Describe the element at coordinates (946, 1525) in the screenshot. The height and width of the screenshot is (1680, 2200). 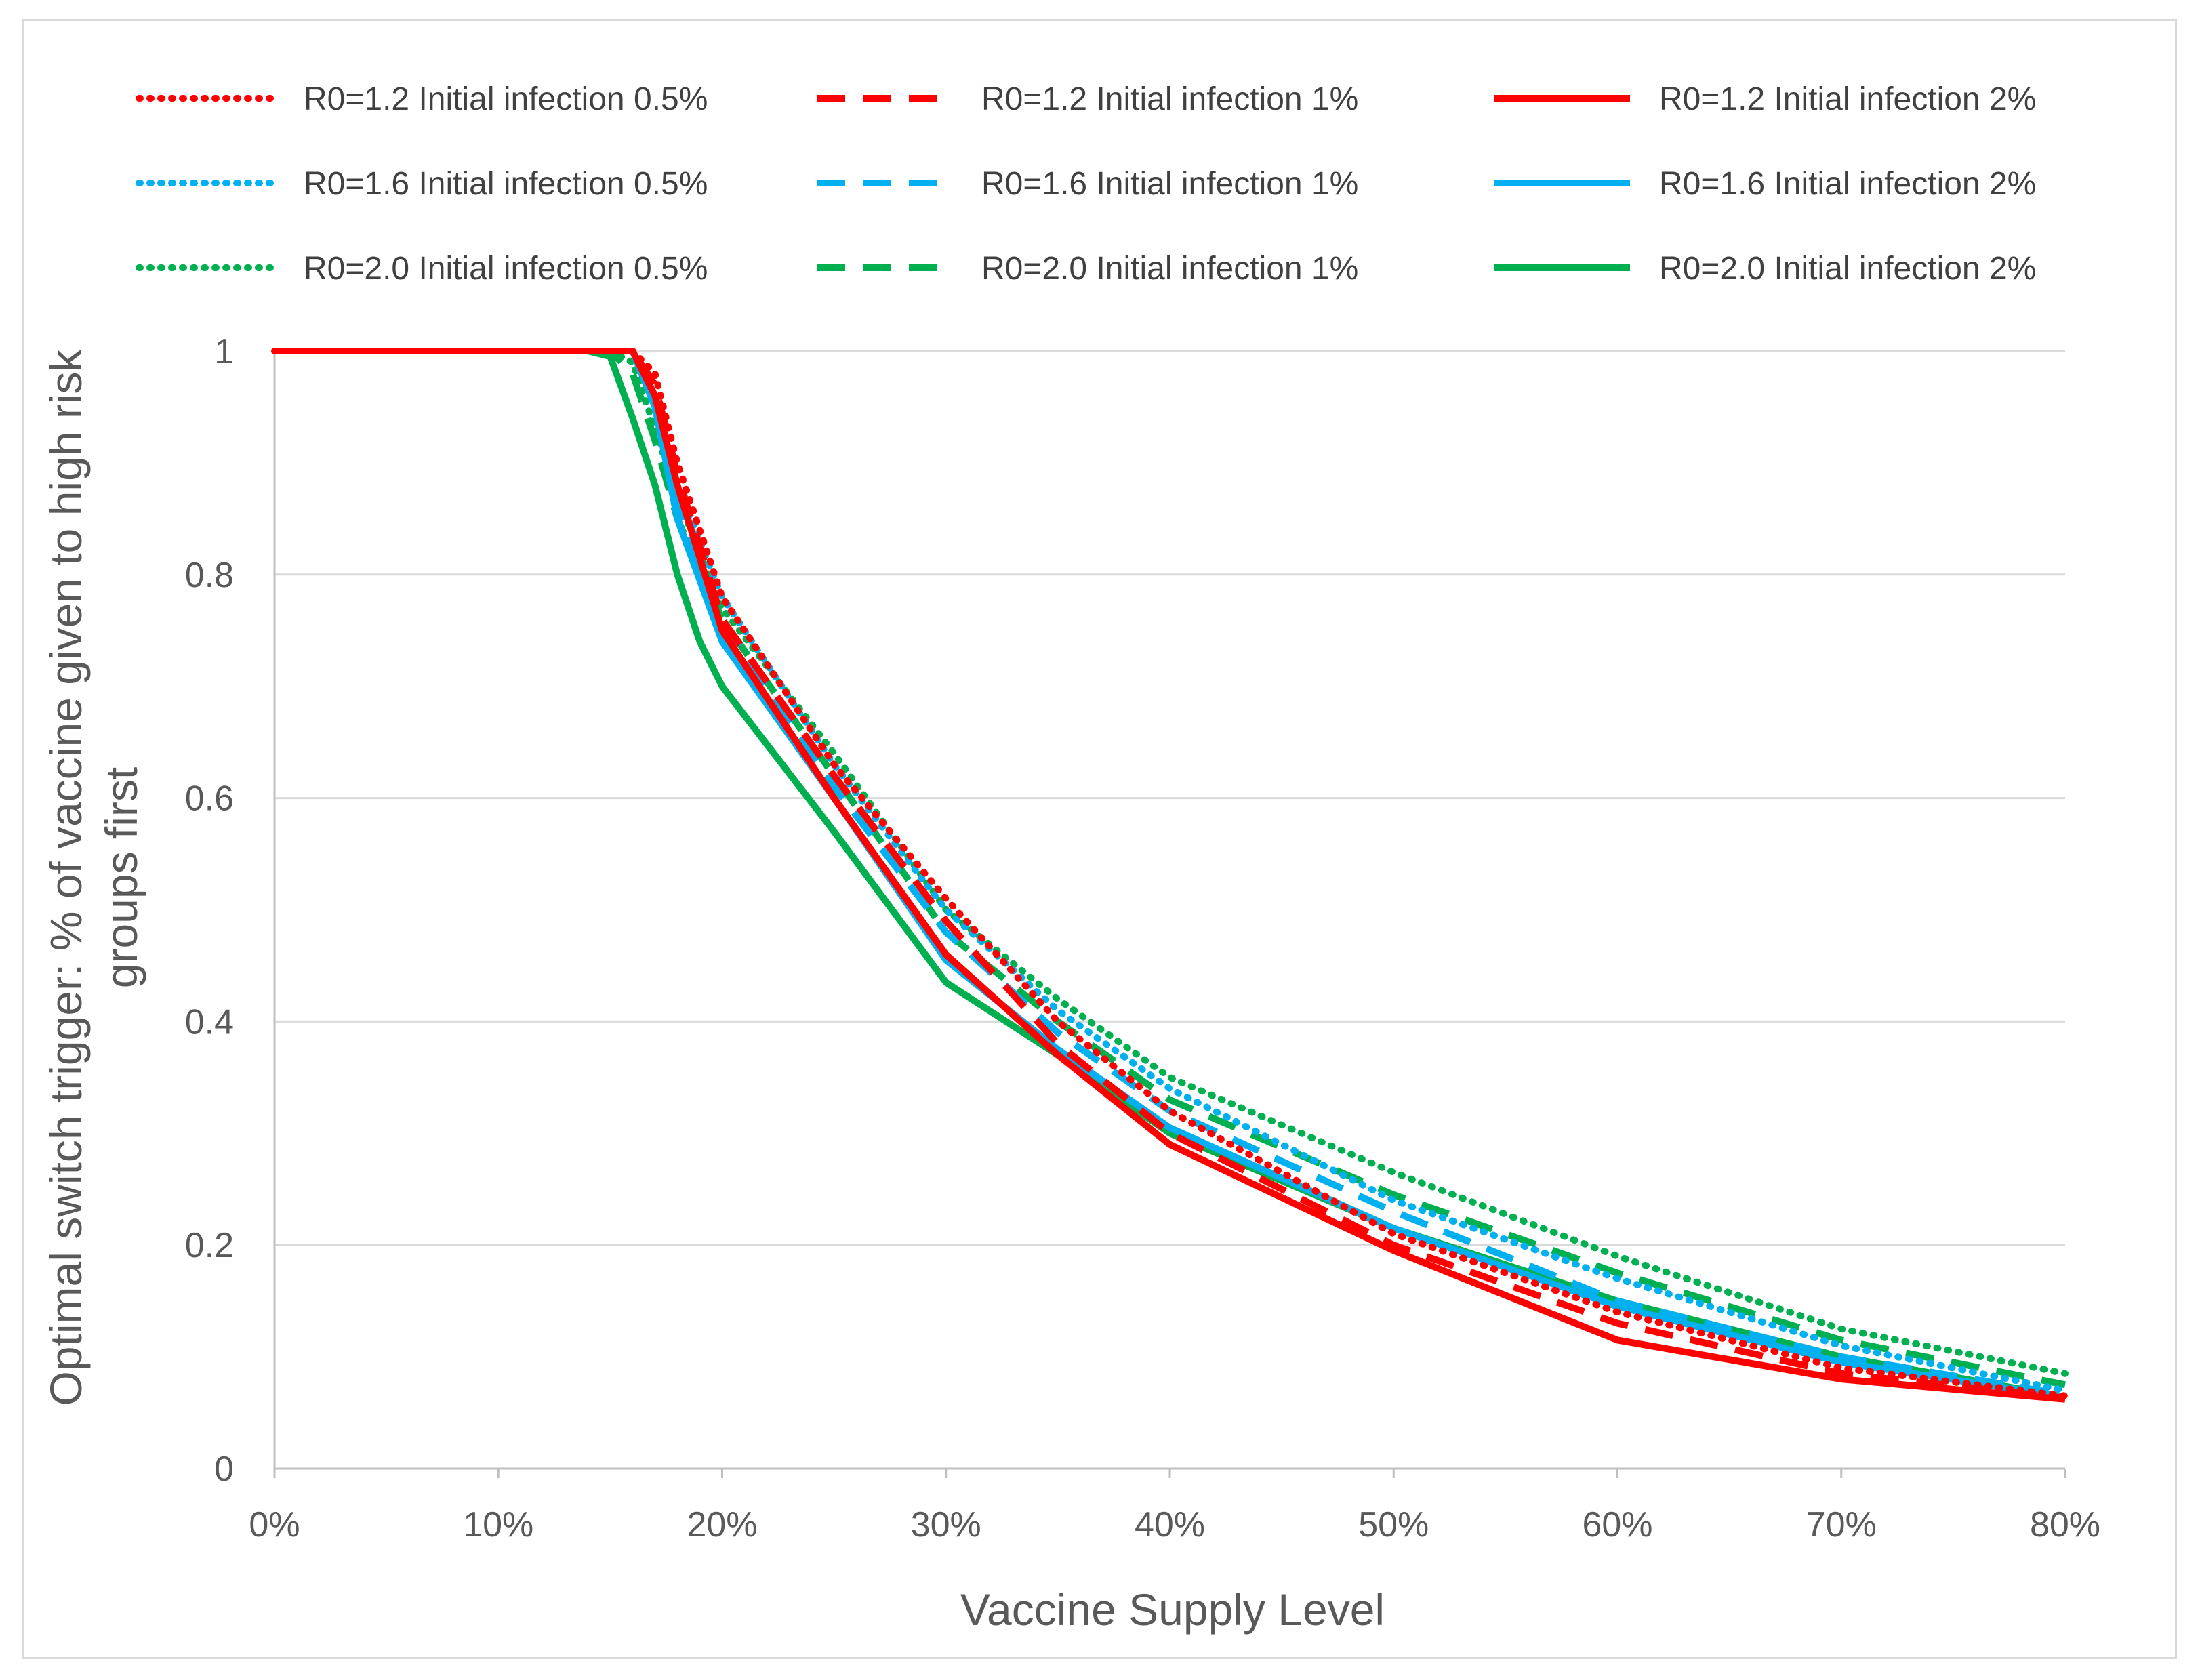
I see `x-tick-label: 30%` at that location.